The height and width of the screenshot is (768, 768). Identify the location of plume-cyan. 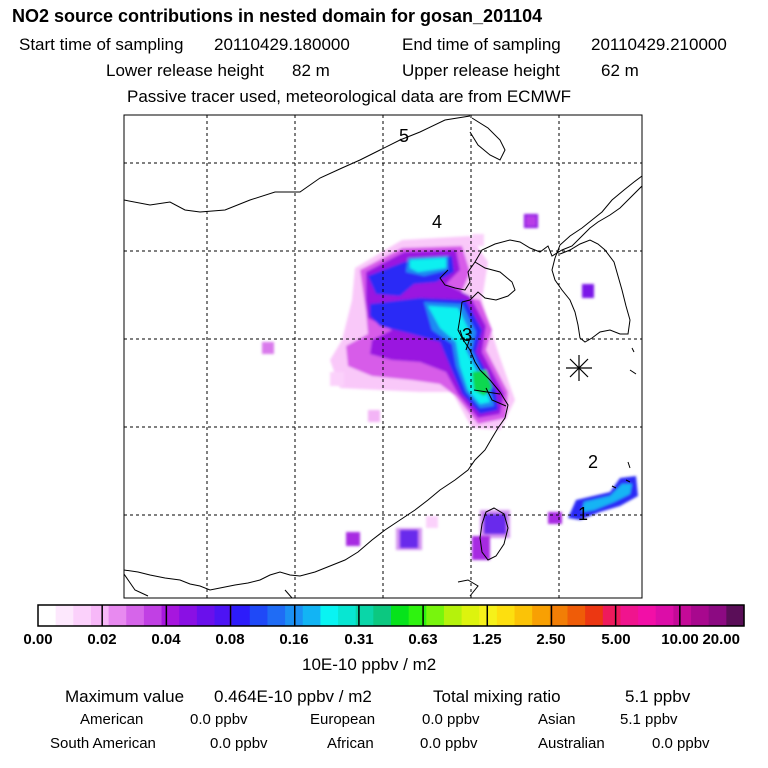
(450, 331).